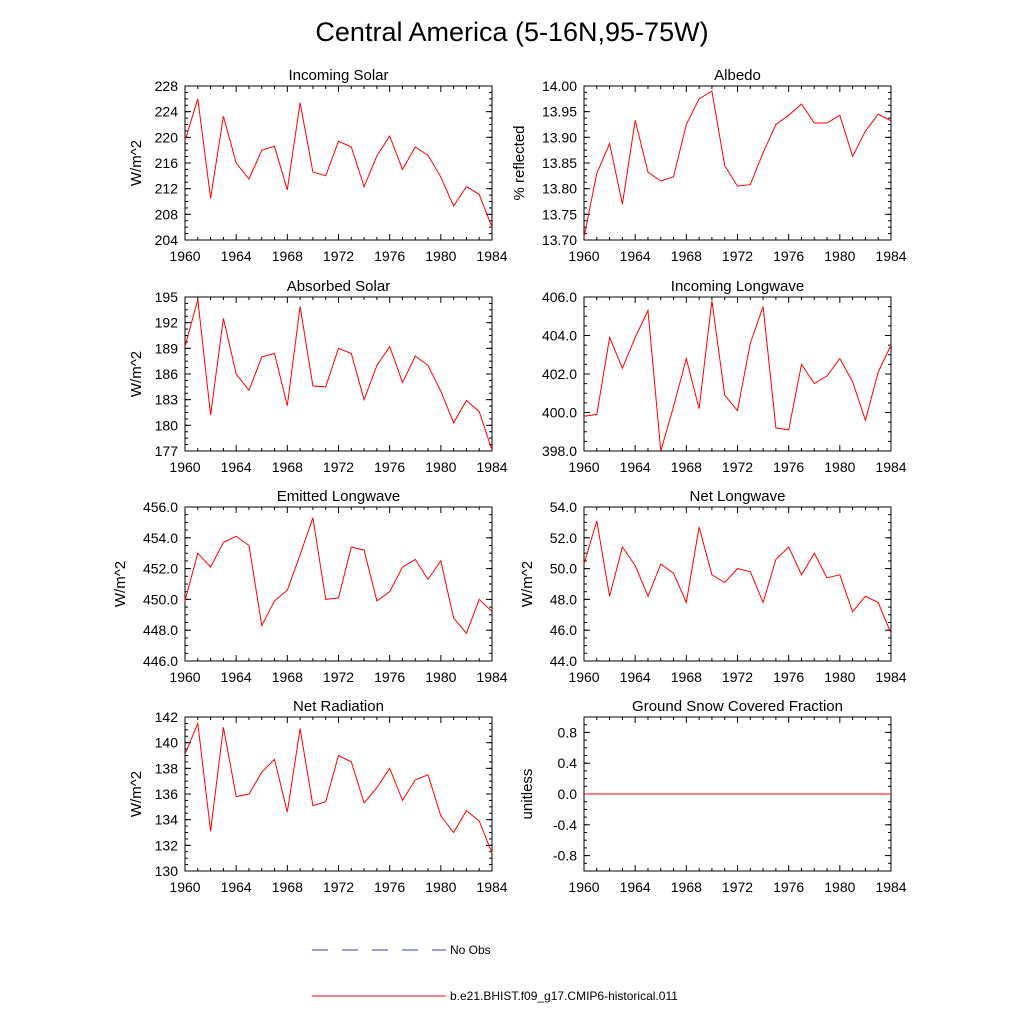 The height and width of the screenshot is (1024, 1024). Describe the element at coordinates (737, 286) in the screenshot. I see `panel-title: Incoming Longwave` at that location.